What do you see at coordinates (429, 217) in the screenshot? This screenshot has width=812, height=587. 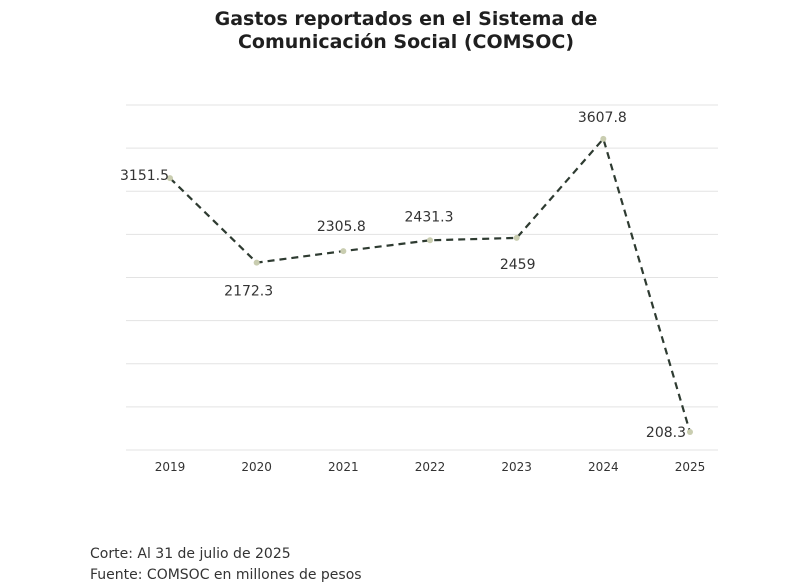 I see `data-label-2022: 2431.3` at bounding box center [429, 217].